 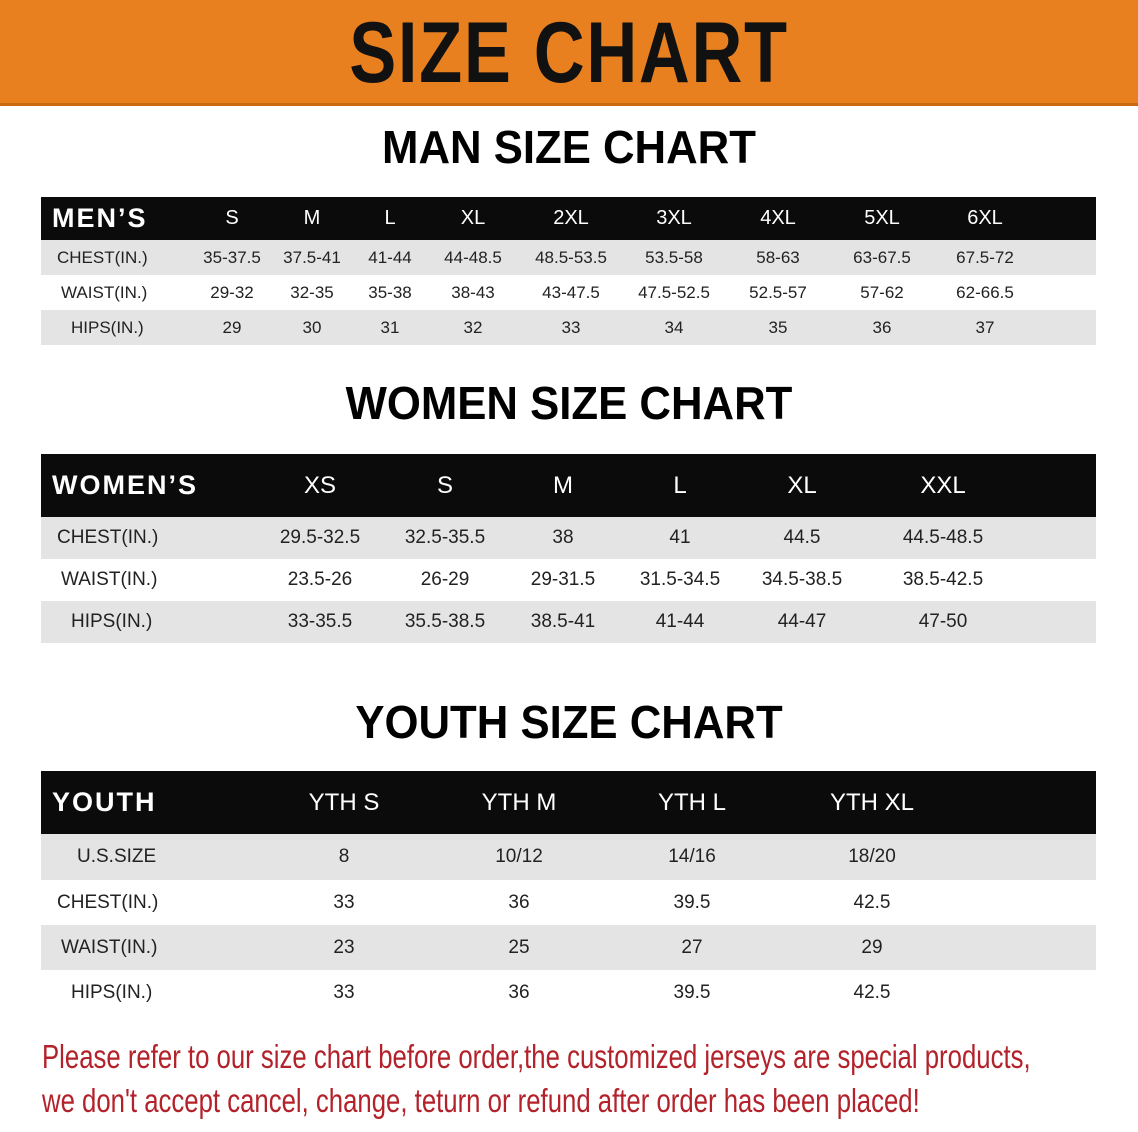 What do you see at coordinates (117, 856) in the screenshot?
I see `row-label: U.S.SIZE` at bounding box center [117, 856].